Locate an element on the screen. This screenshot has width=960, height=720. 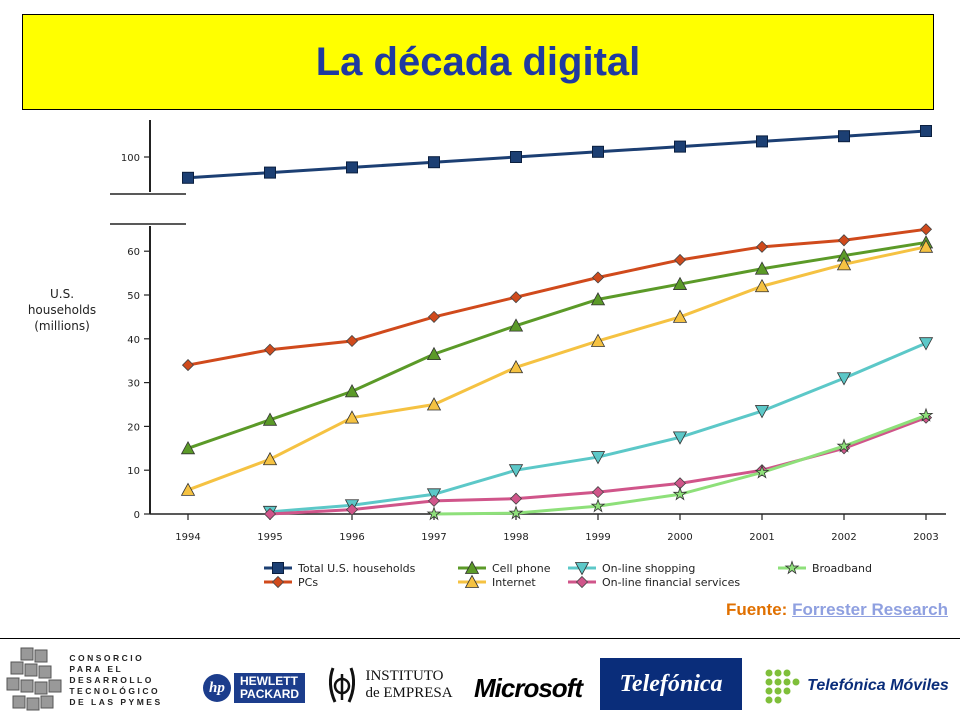
page-title: La década digital is located at coordinates (478, 61).